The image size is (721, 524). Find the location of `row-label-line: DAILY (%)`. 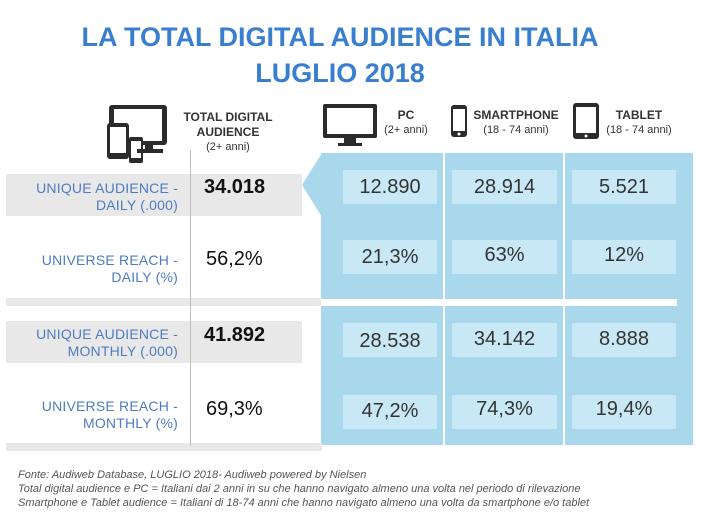

row-label-line: DAILY (%) is located at coordinates (144, 277).